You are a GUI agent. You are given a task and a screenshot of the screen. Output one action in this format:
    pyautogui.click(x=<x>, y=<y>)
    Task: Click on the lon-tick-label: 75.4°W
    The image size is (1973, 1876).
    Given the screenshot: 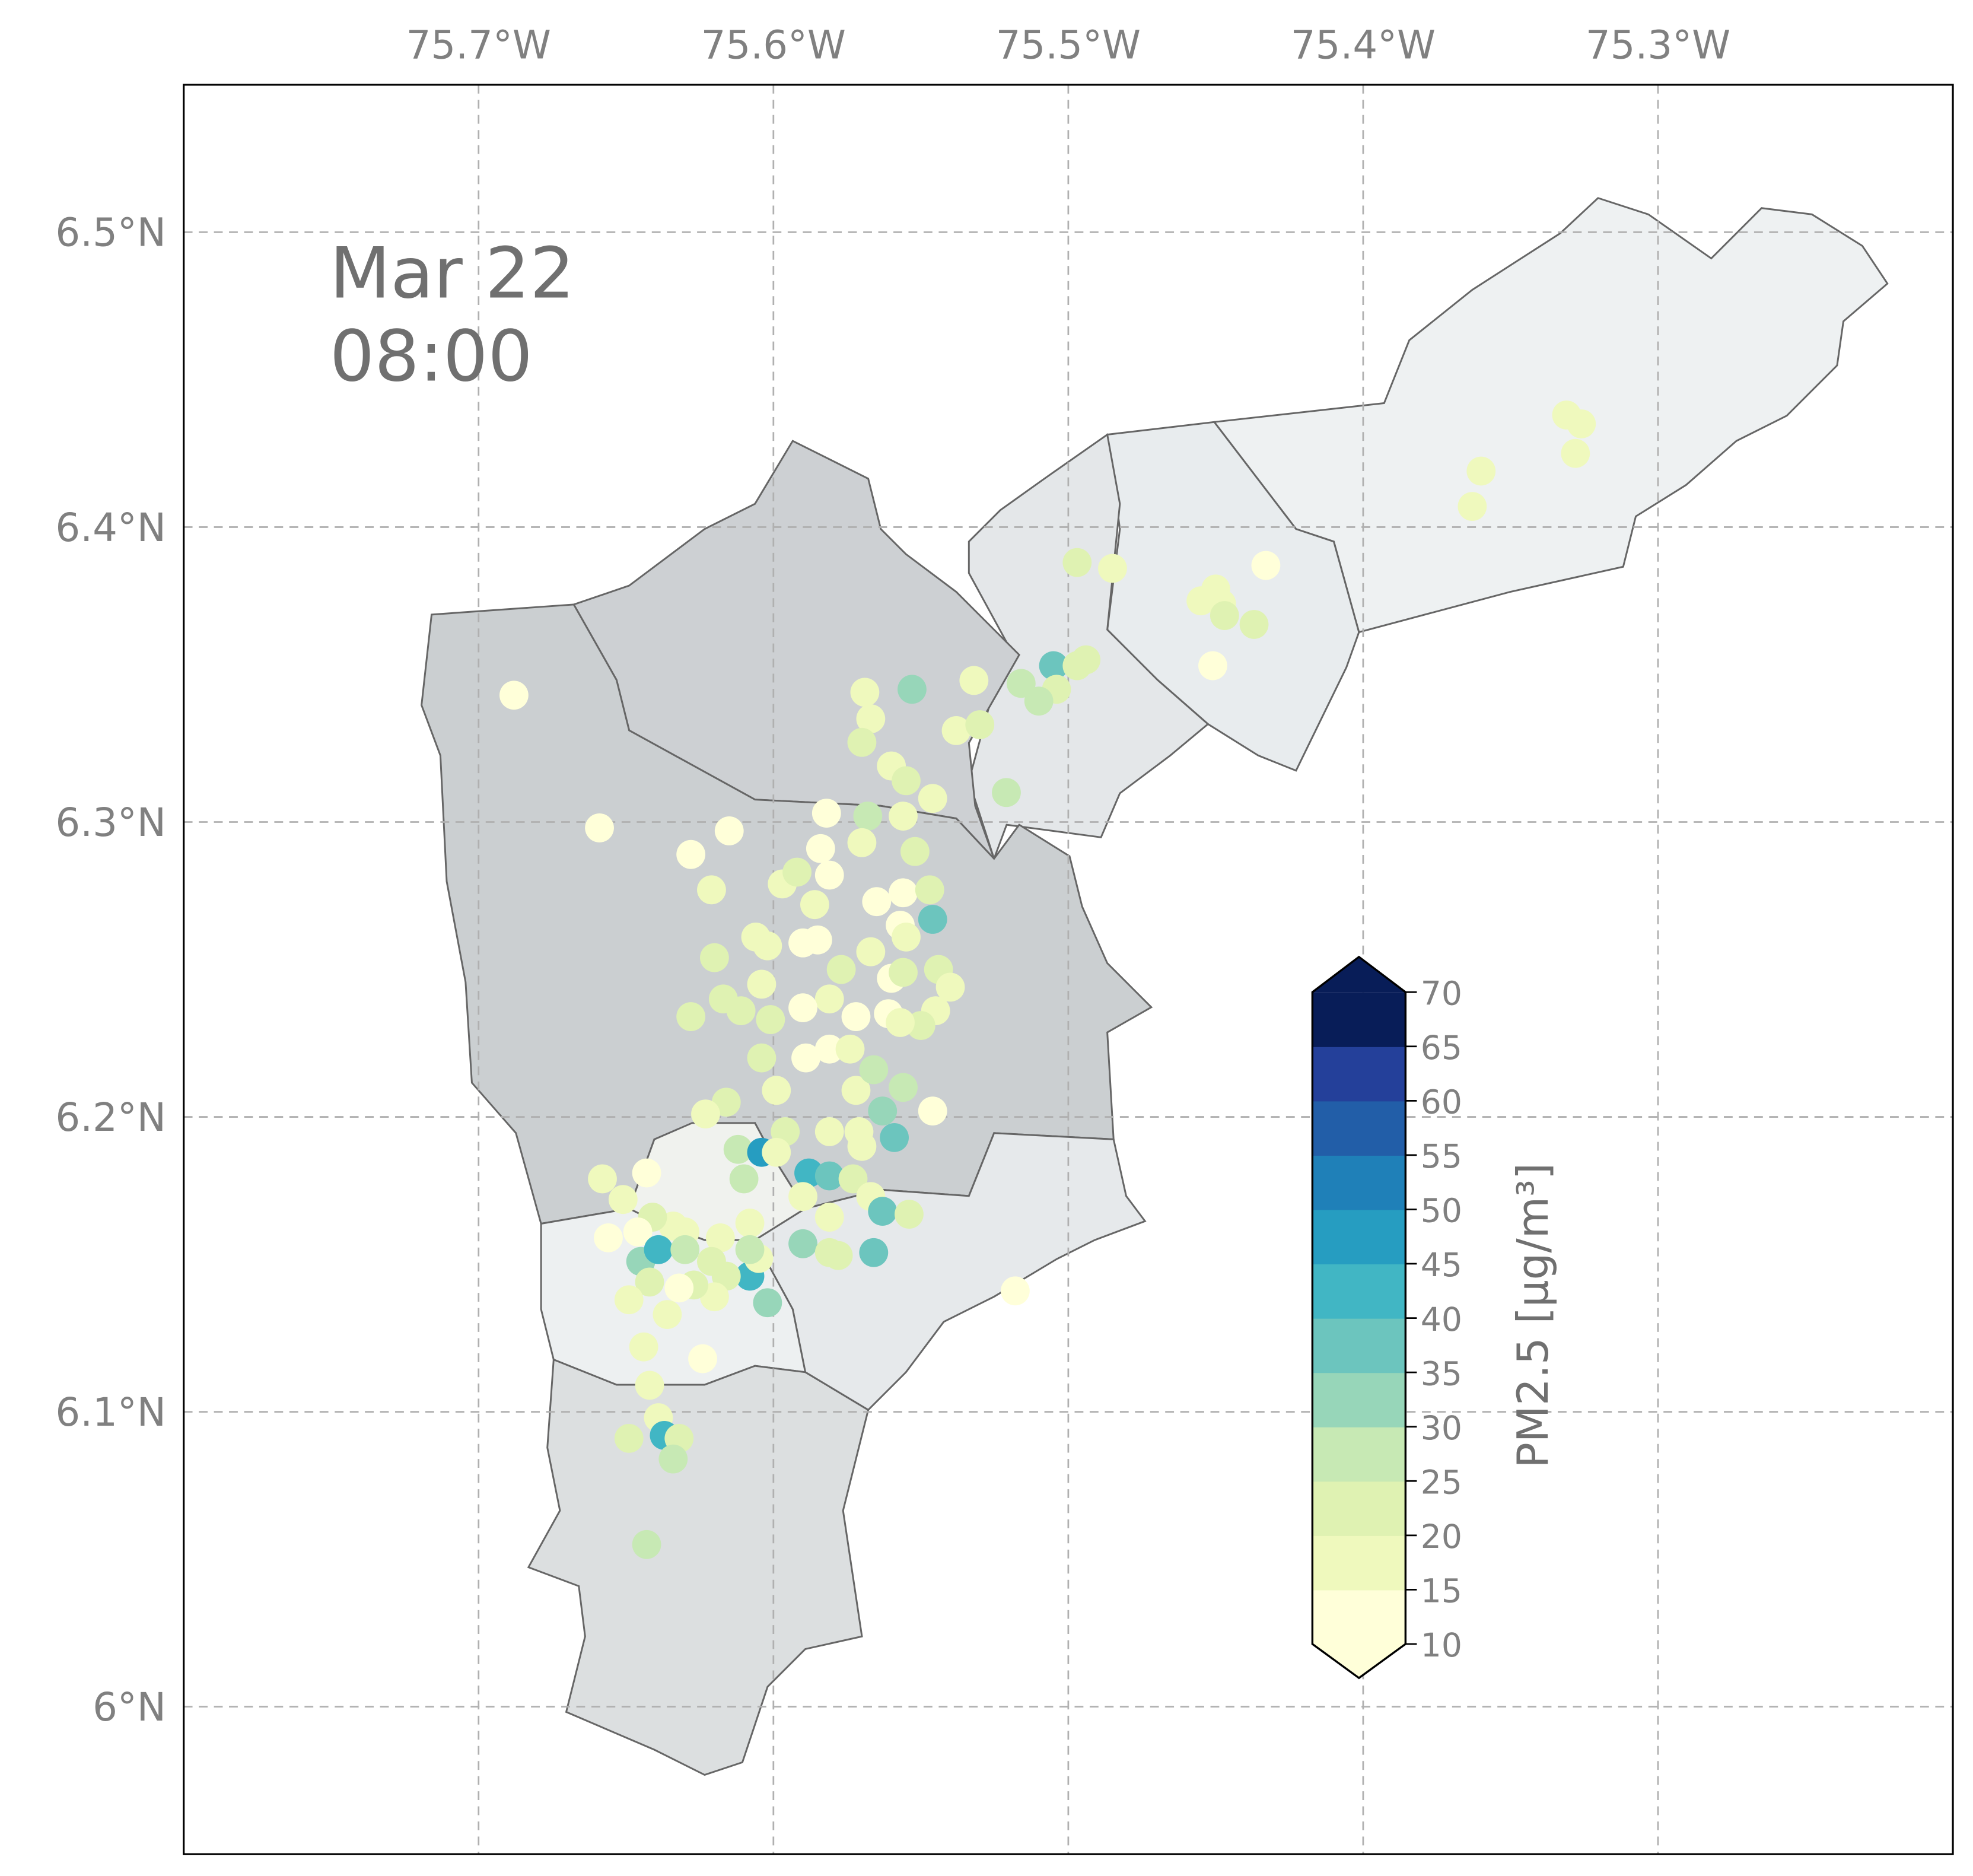 What is the action you would take?
    pyautogui.click(x=1363, y=45)
    